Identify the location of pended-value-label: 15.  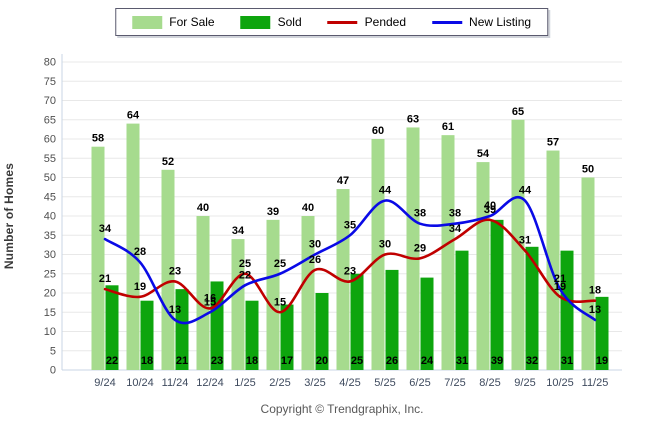
(280, 302).